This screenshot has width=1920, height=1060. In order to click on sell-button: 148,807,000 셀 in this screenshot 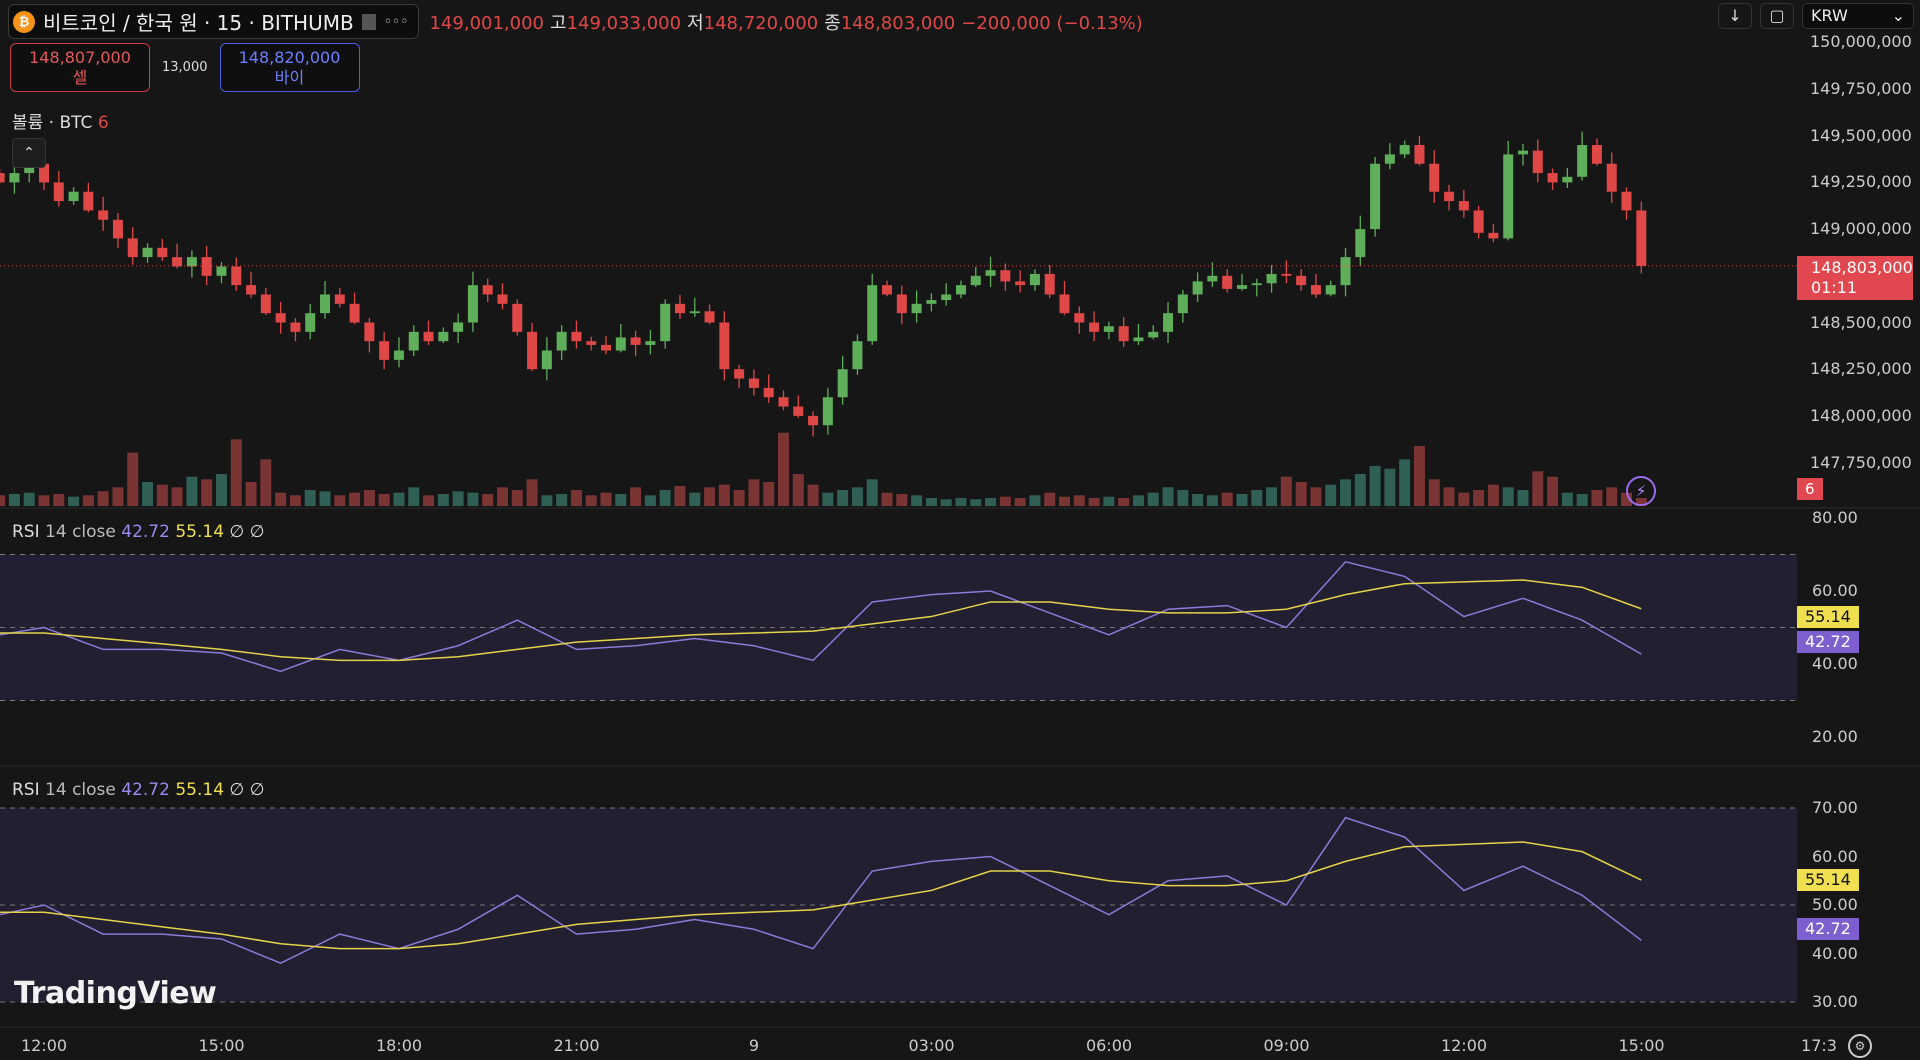, I will do `click(80, 67)`.